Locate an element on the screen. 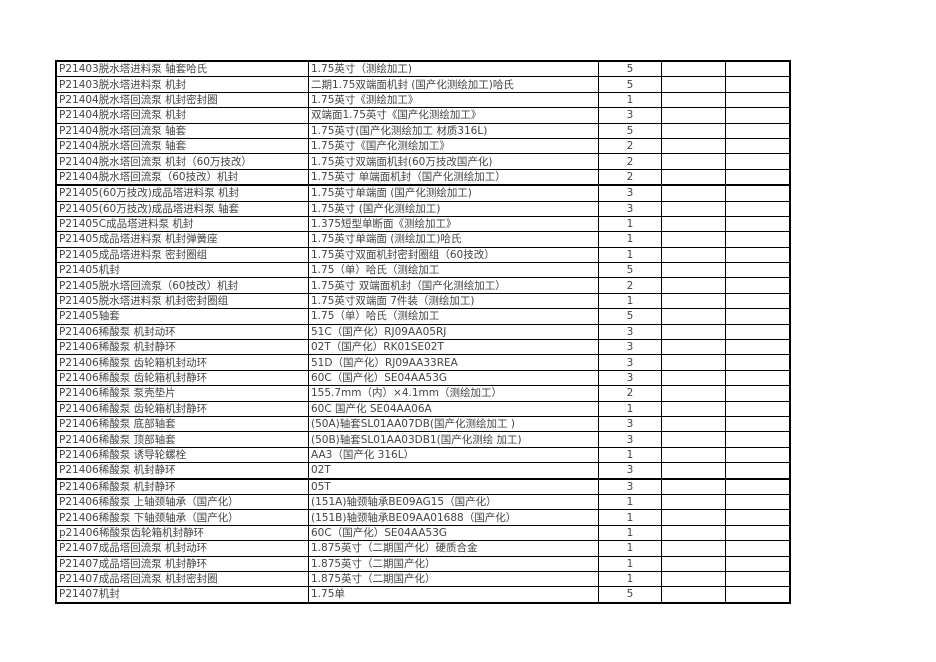 The width and height of the screenshot is (936, 662). spec-cell: 1.75英寸单端面 (测绘加工)哈氏 is located at coordinates (453, 239).